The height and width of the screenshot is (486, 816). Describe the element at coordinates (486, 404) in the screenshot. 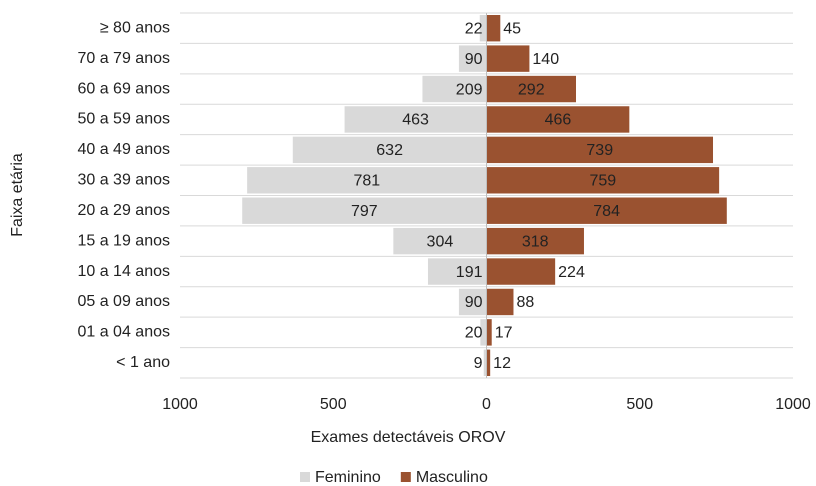

I see `x-tick-label: 0` at that location.